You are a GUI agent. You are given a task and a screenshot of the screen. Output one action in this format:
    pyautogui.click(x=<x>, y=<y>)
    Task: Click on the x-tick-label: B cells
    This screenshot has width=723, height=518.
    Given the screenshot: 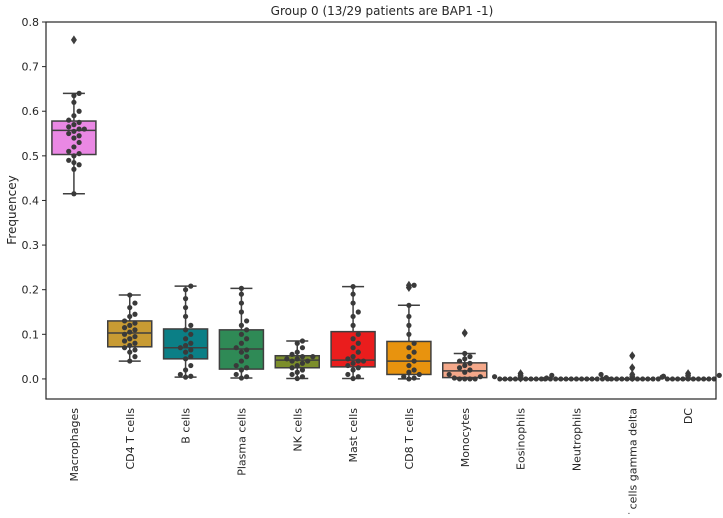 What is the action you would take?
    pyautogui.click(x=186, y=426)
    